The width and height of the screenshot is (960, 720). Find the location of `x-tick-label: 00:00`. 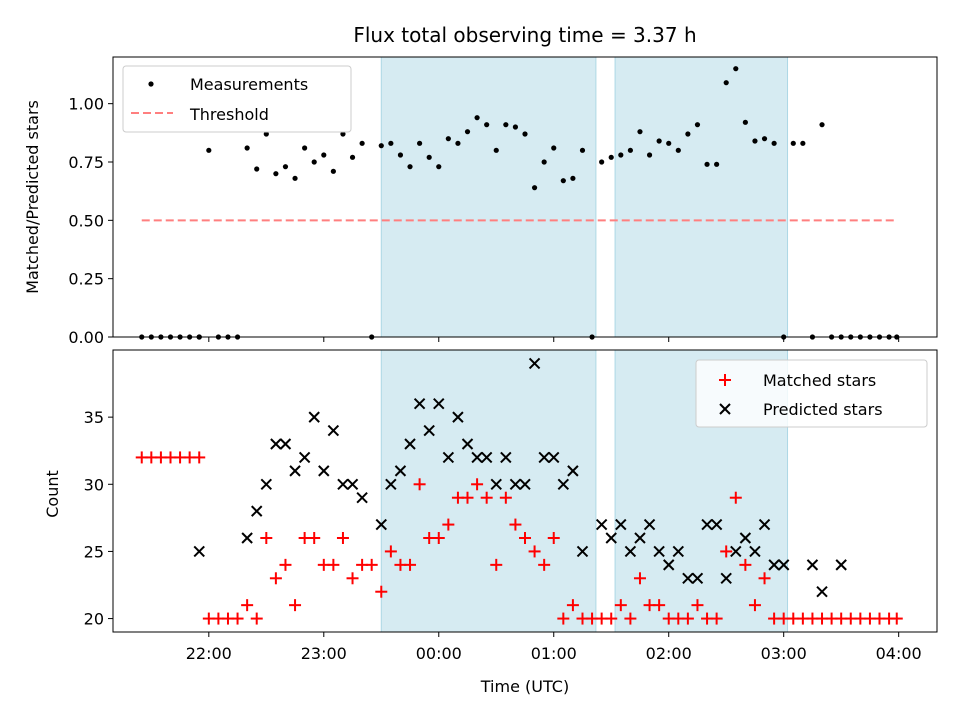

x-tick-label: 00:00 is located at coordinates (439, 653).